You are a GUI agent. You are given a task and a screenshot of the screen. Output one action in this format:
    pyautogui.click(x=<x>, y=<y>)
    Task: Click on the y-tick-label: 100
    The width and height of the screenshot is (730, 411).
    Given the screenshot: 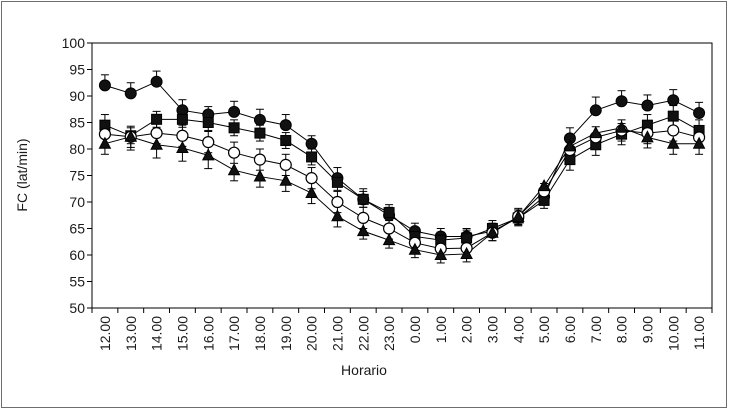 What is the action you would take?
    pyautogui.click(x=74, y=43)
    